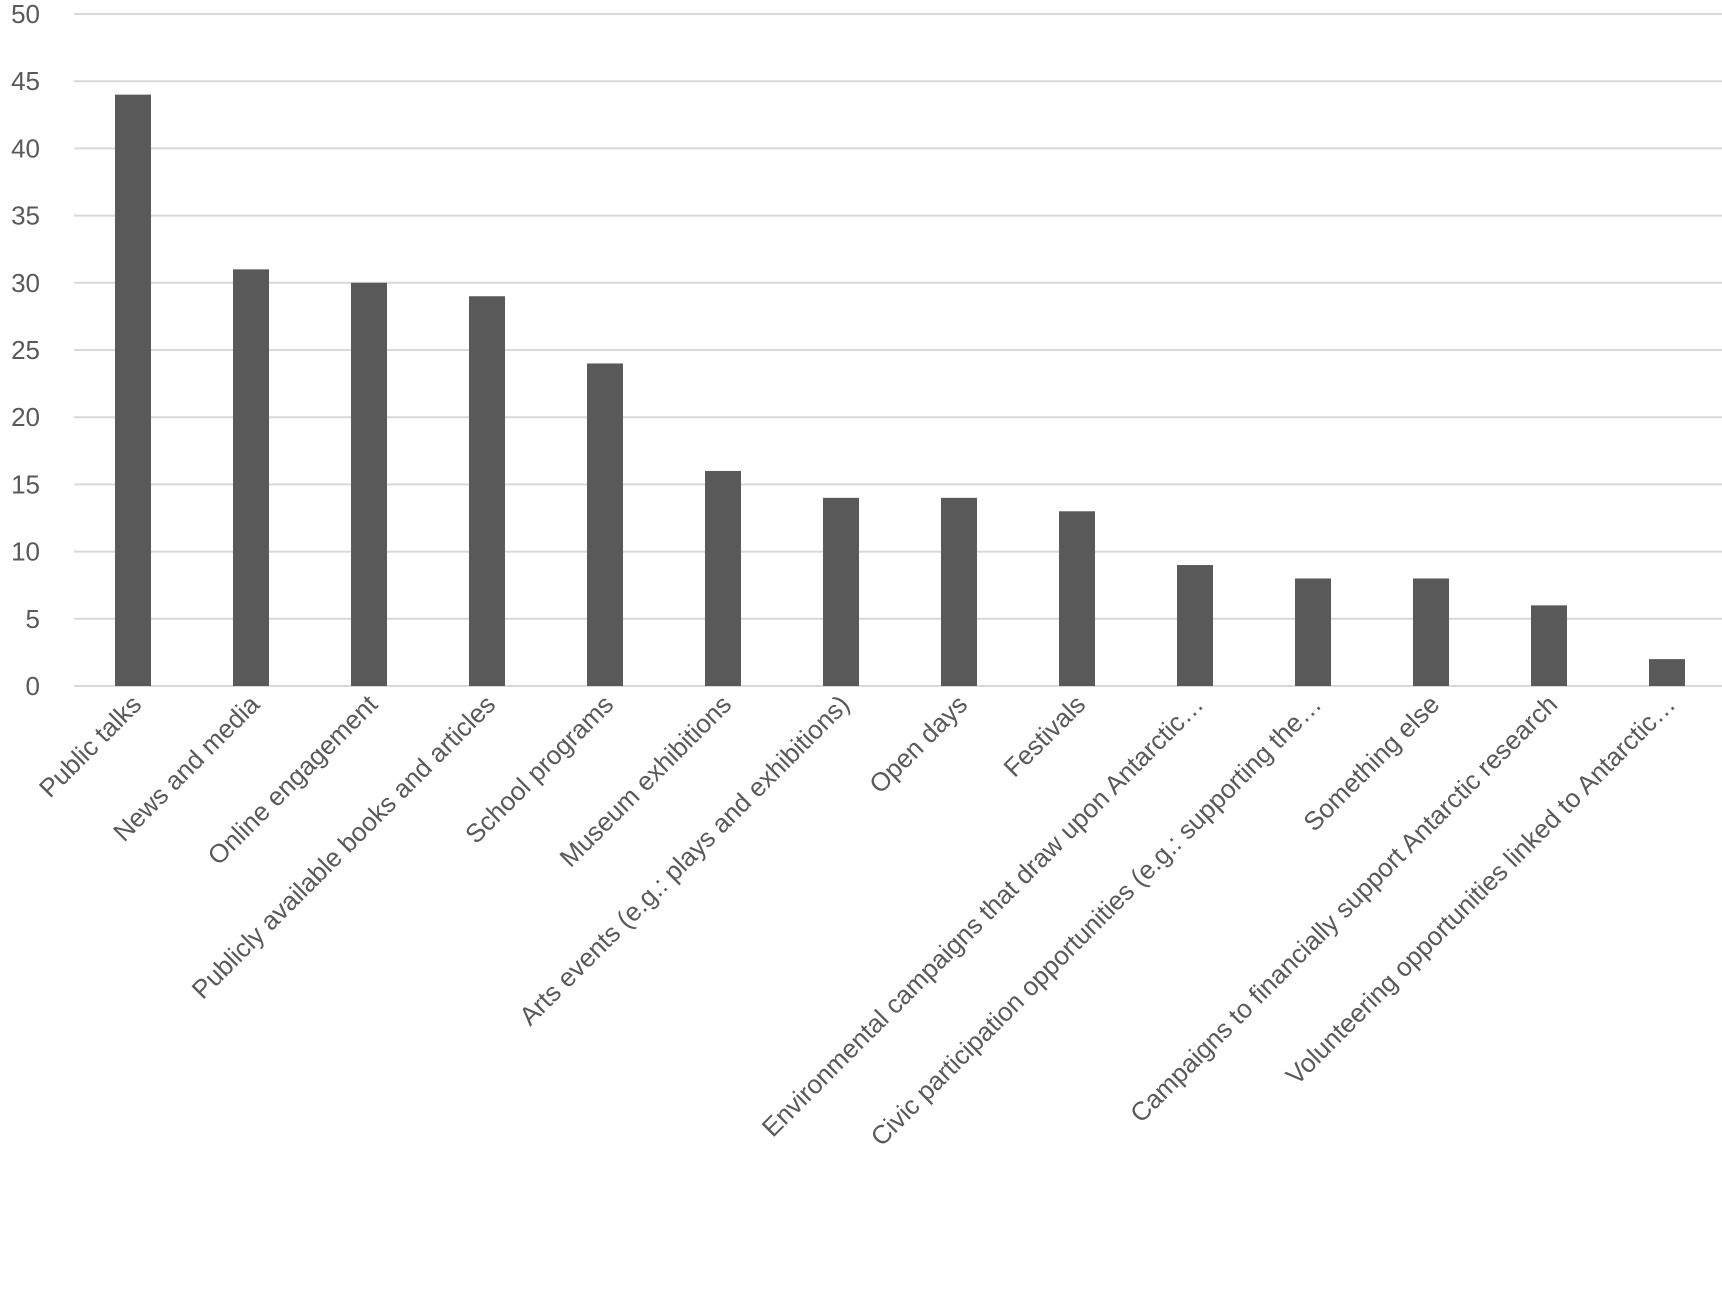 This screenshot has height=1304, width=1722. What do you see at coordinates (33, 686) in the screenshot?
I see `y-tick-label: 0` at bounding box center [33, 686].